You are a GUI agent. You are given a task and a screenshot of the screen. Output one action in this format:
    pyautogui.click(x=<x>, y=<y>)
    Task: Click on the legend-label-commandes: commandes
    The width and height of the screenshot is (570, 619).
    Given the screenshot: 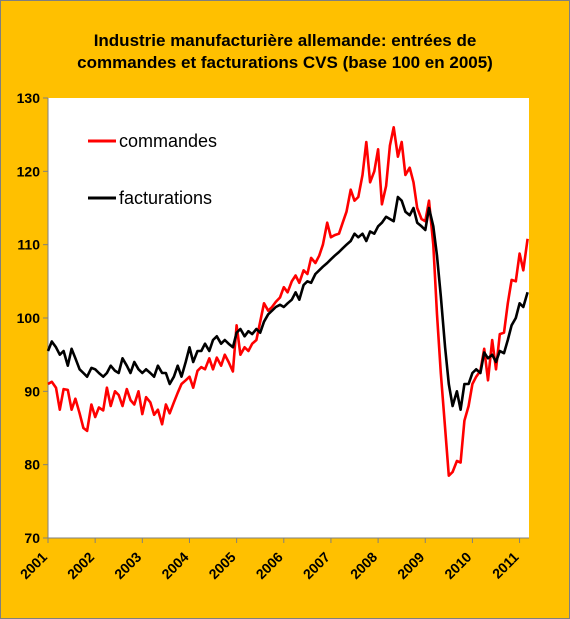 What is the action you would take?
    pyautogui.click(x=168, y=141)
    